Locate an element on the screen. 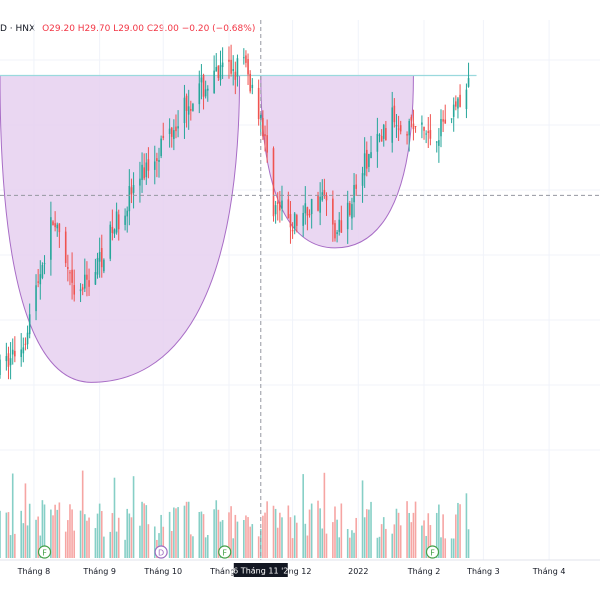 Image resolution: width=600 pixels, height=600 pixels. event-marker-letter: D is located at coordinates (161, 553).